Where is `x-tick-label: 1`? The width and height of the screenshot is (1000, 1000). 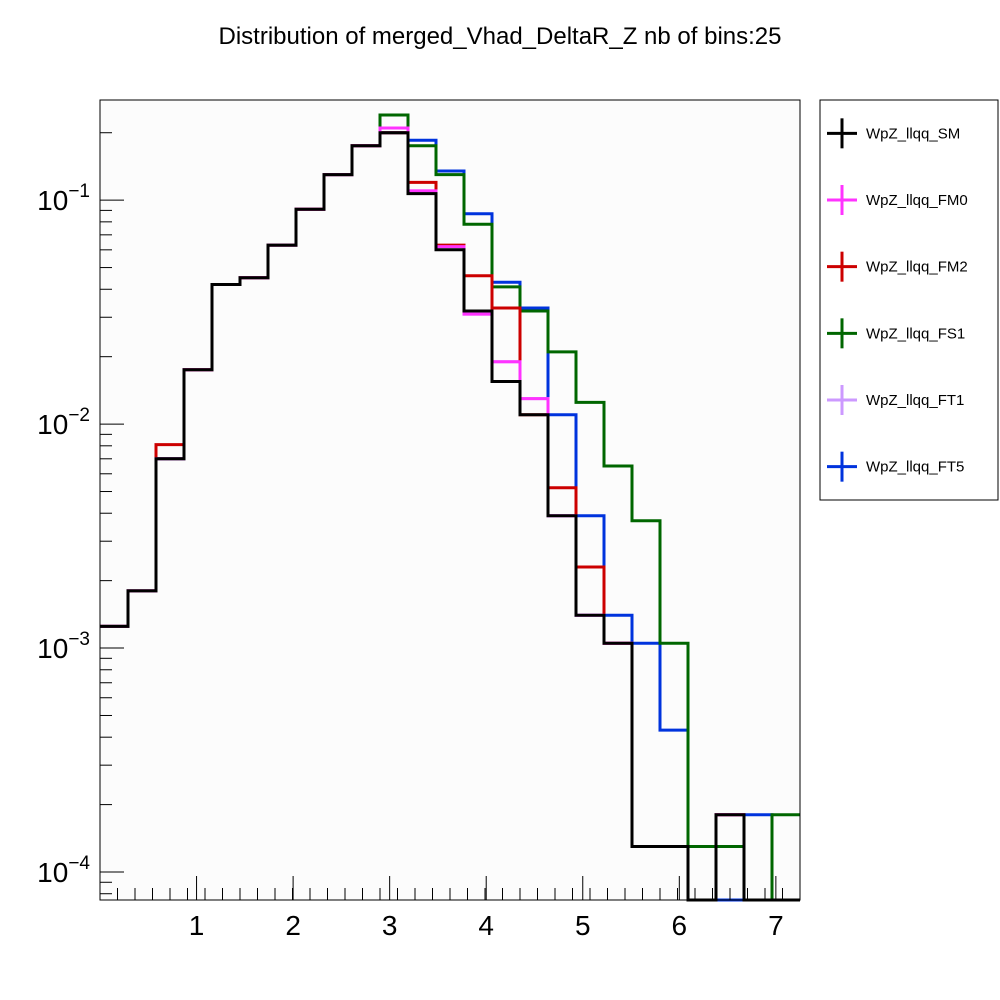 x-tick-label: 1 is located at coordinates (197, 925).